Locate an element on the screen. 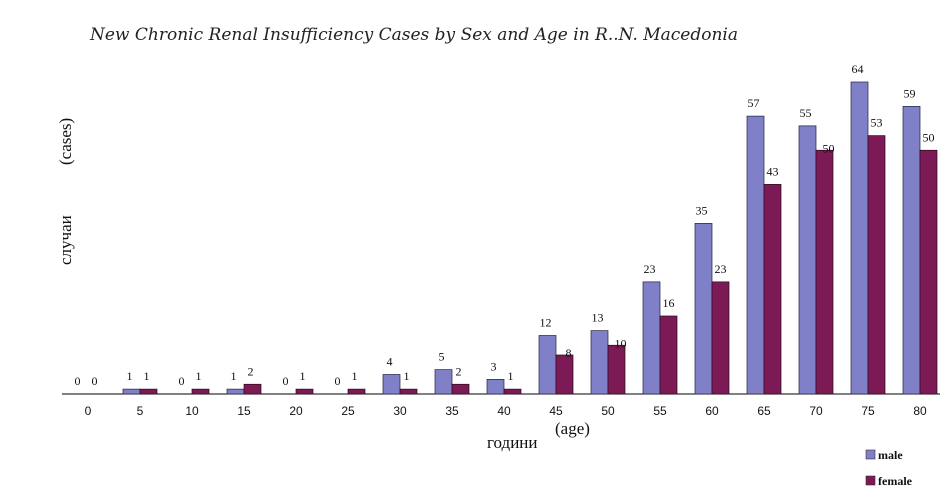 The width and height of the screenshot is (952, 491). x-tick-label-15: 15 is located at coordinates (244, 411).